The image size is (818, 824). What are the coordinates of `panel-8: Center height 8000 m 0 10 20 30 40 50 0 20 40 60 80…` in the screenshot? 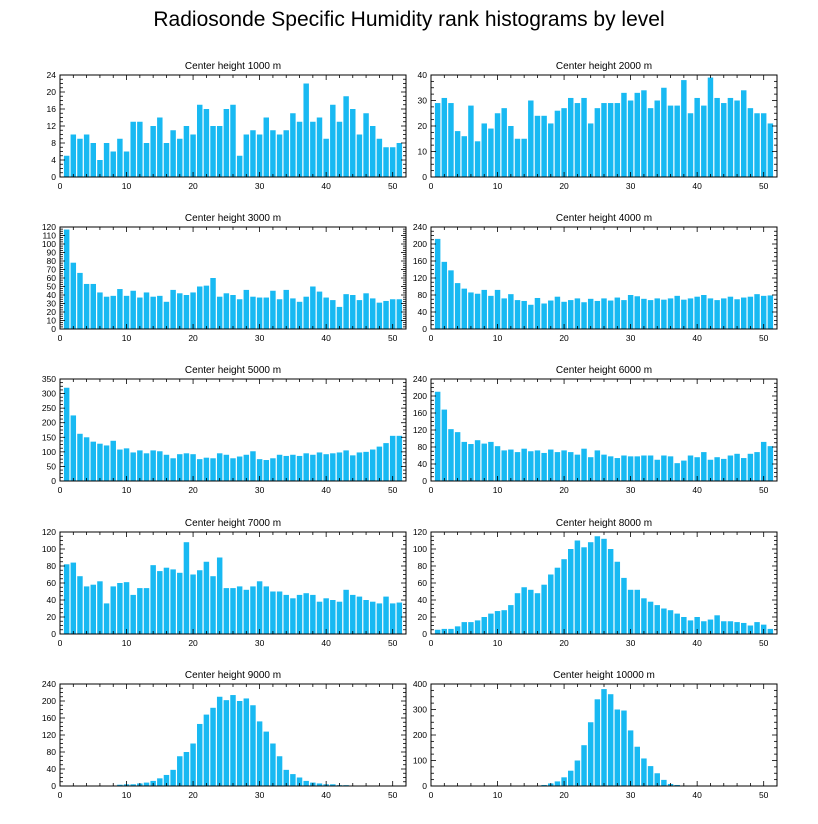 It's located at (595, 583).